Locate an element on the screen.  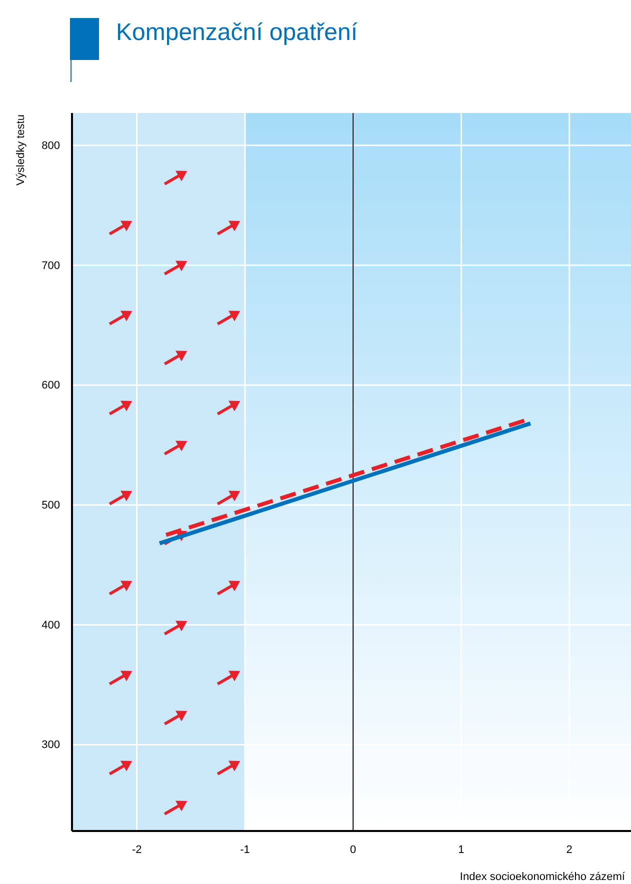
y-axis-title: Výsledky testu is located at coordinates (21, 150).